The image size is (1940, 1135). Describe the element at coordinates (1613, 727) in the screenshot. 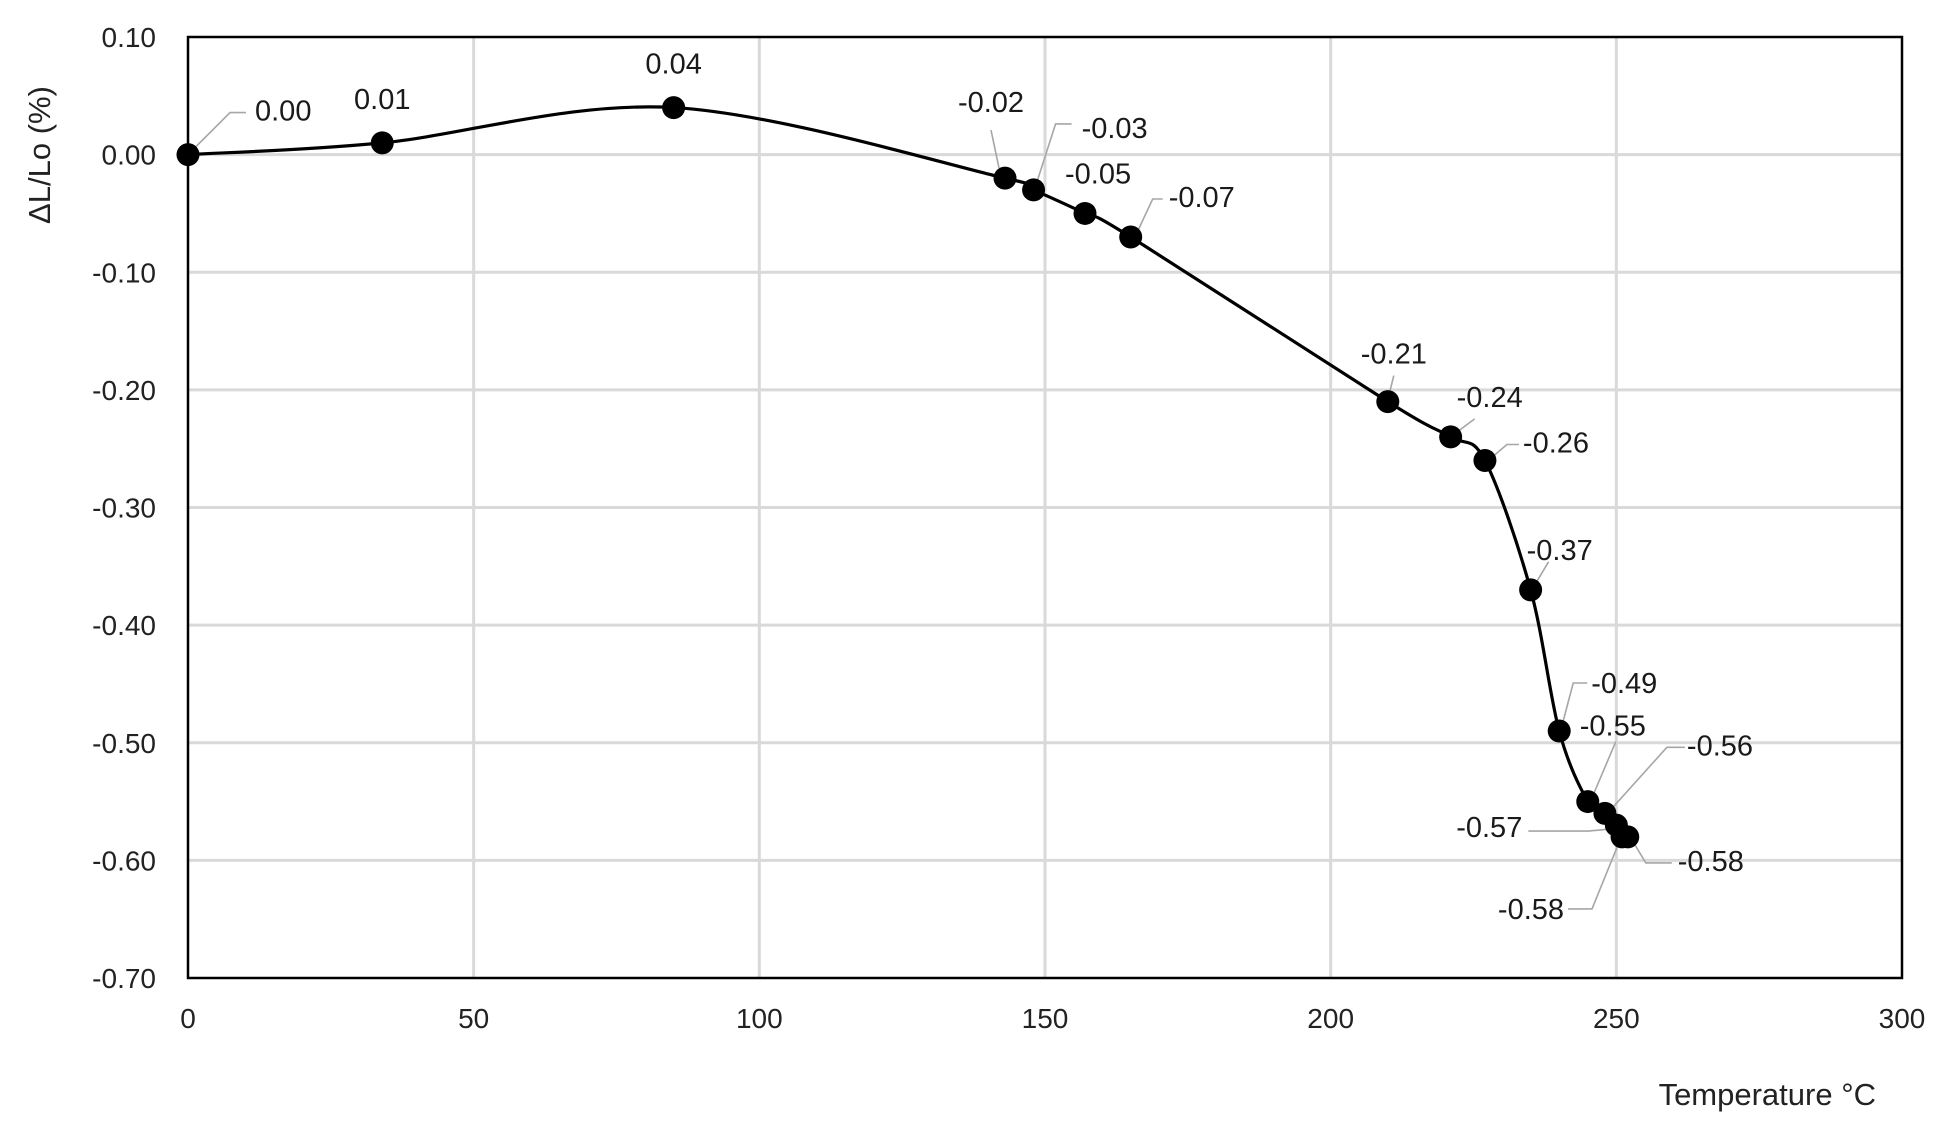

I see `data-label: -0.55` at that location.